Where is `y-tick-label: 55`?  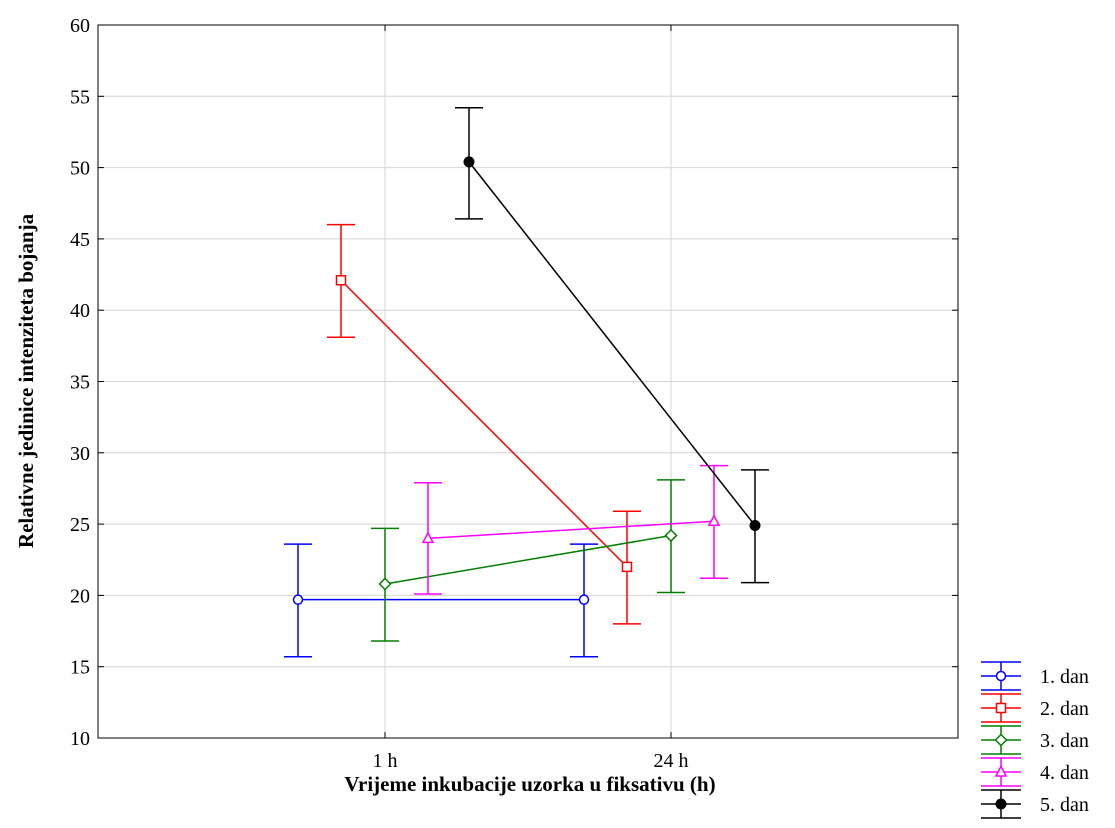
y-tick-label: 55 is located at coordinates (80, 97).